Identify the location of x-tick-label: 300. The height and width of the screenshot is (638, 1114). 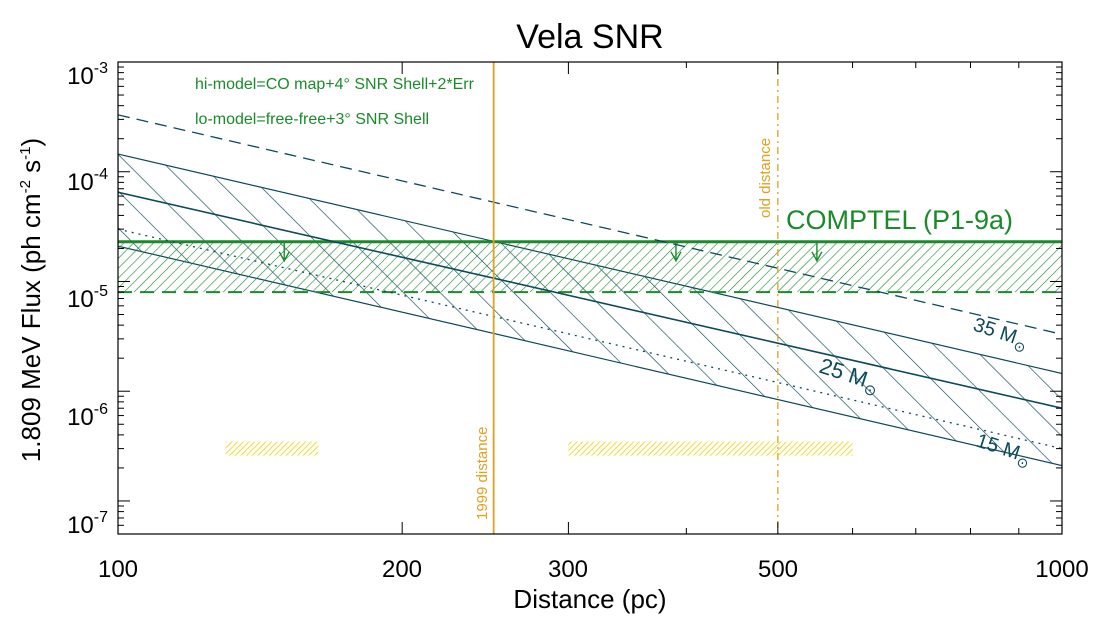
(568, 569).